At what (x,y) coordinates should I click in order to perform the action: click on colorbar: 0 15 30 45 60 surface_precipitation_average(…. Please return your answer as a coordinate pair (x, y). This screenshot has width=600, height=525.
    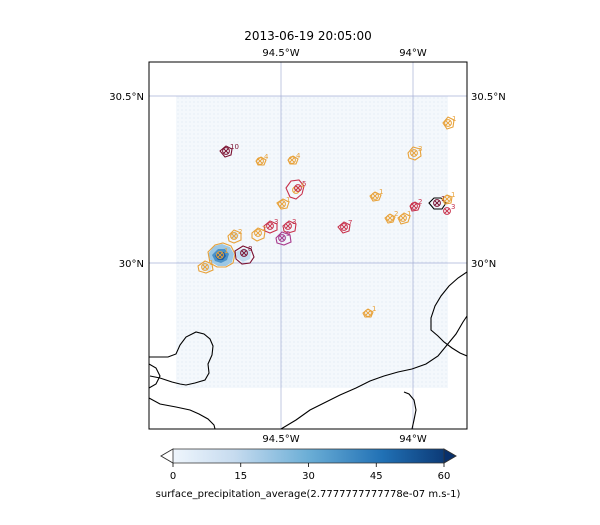
    Looking at the image, I should click on (308, 474).